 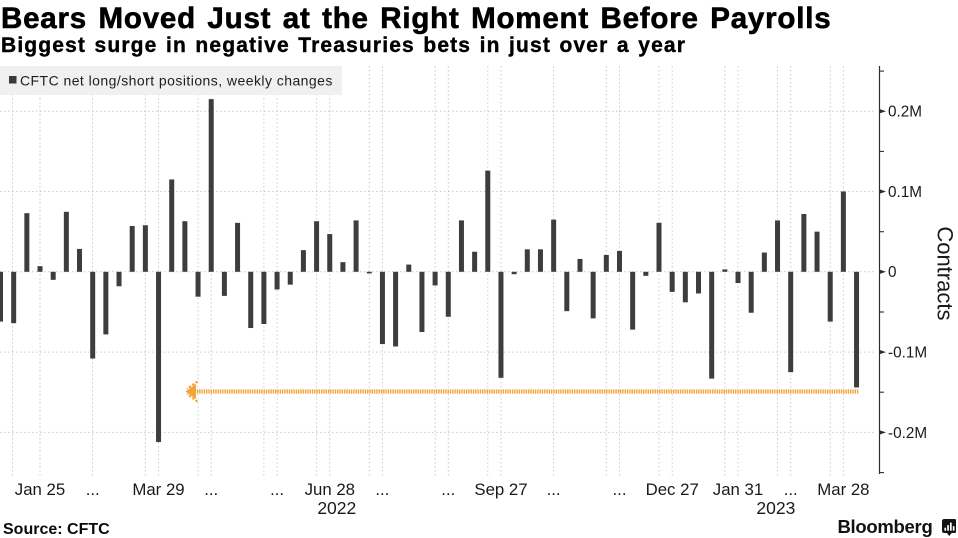 What do you see at coordinates (905, 112) in the screenshot?
I see `svg-text: 0.2M` at bounding box center [905, 112].